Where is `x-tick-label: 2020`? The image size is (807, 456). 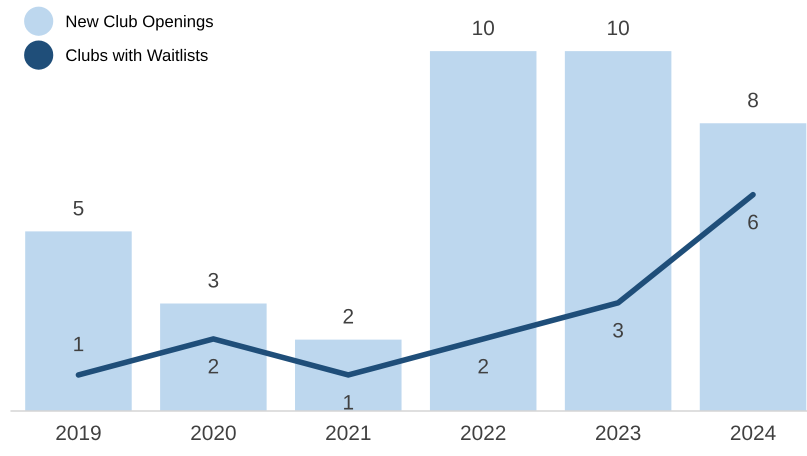 x-tick-label: 2020 is located at coordinates (213, 432).